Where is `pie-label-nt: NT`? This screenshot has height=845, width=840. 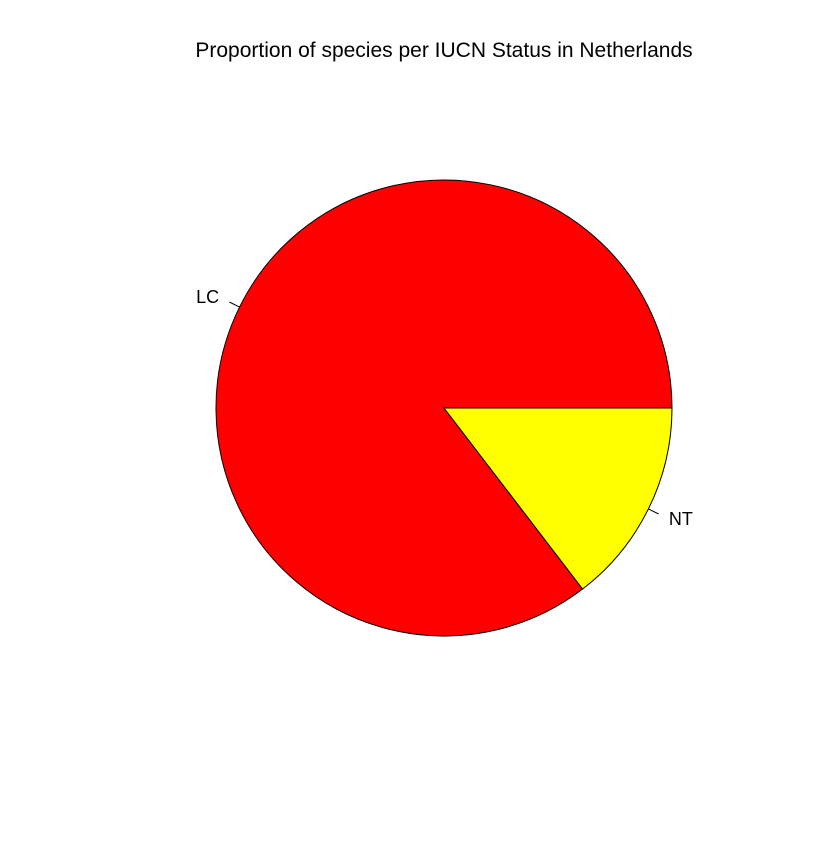
pie-label-nt: NT is located at coordinates (681, 519).